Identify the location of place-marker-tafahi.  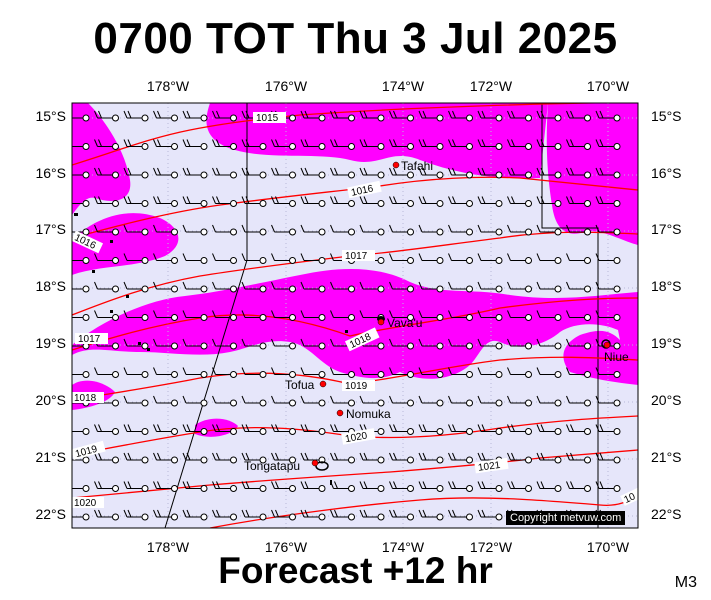
(396, 165).